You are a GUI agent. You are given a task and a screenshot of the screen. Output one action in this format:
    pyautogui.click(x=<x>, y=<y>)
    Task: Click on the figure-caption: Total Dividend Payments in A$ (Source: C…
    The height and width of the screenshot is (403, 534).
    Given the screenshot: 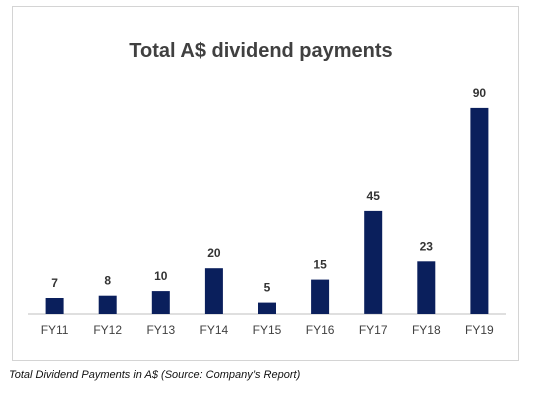 What is the action you would take?
    pyautogui.click(x=155, y=375)
    